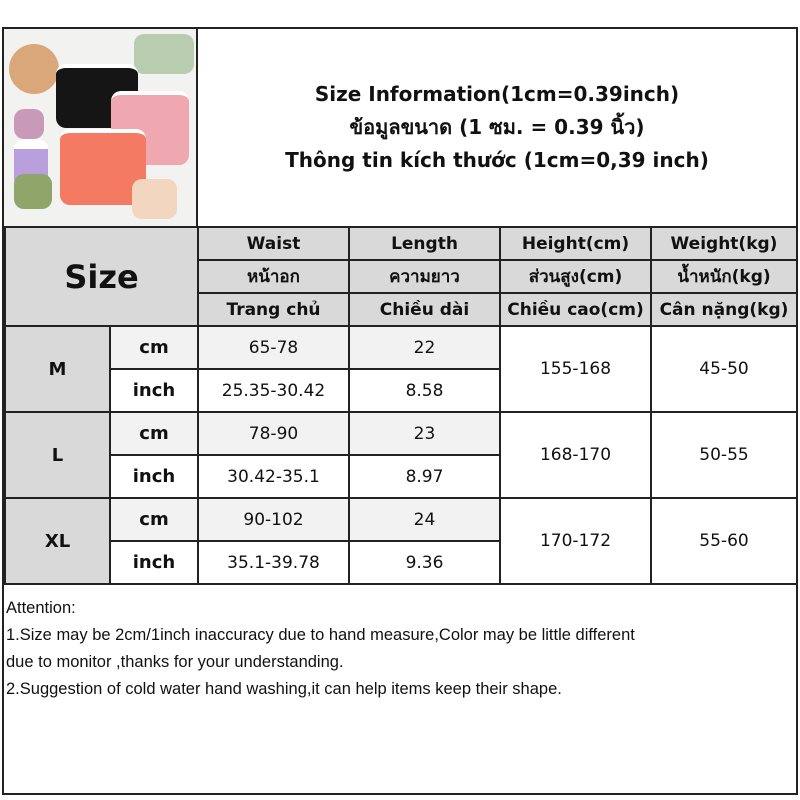 This screenshot has width=800, height=800. I want to click on header-weight-vi: Cân nặng(kg), so click(724, 309).